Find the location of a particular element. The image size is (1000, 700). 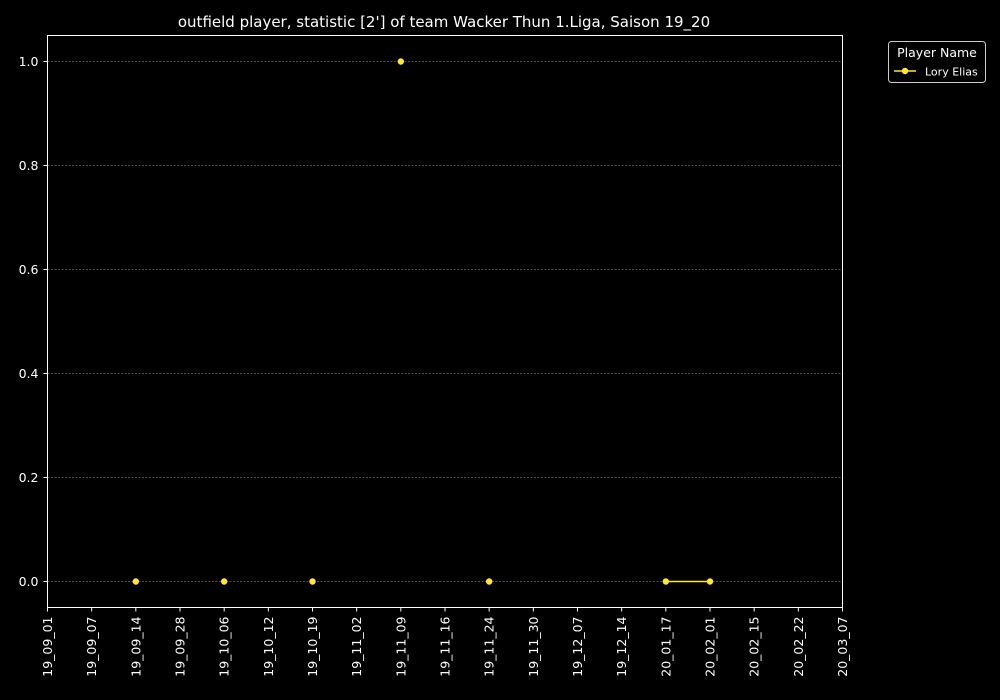

x-tick-label: 19_09_28 is located at coordinates (180, 646).